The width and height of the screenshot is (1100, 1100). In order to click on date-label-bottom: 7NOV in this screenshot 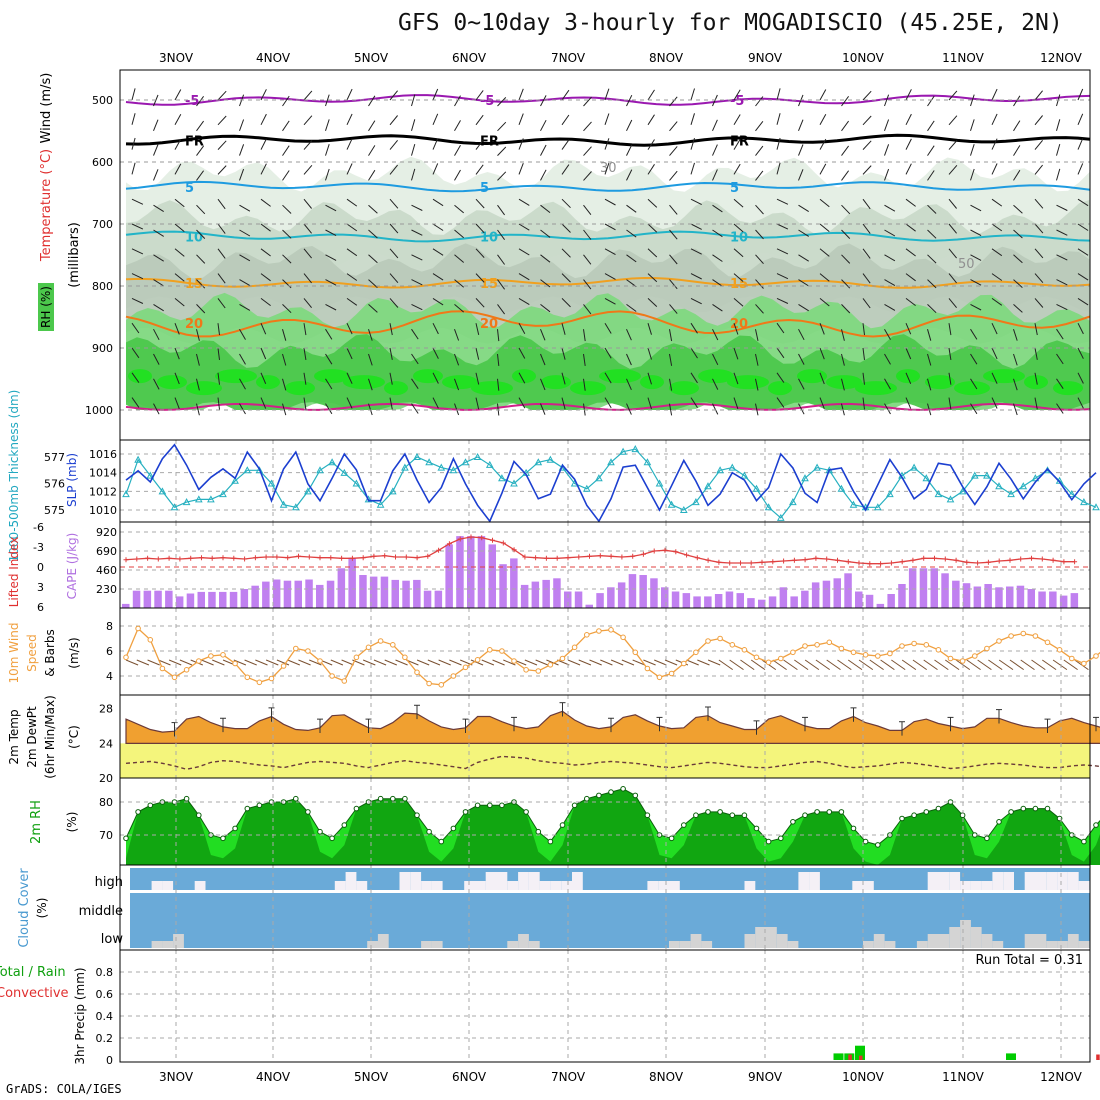, I will do `click(568, 1077)`.